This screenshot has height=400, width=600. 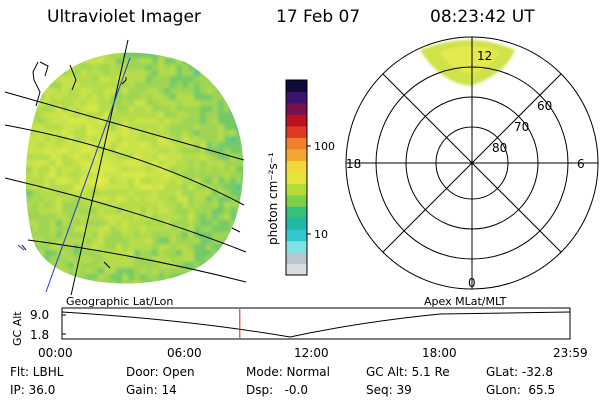 What do you see at coordinates (88, 175) in the screenshot?
I see `magnetic-meridian` at bounding box center [88, 175].